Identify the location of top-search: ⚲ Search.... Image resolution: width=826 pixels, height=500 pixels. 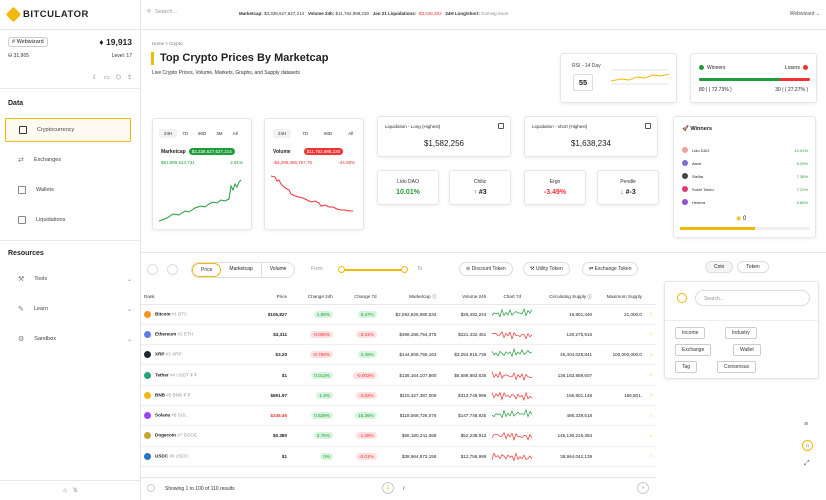
(162, 12).